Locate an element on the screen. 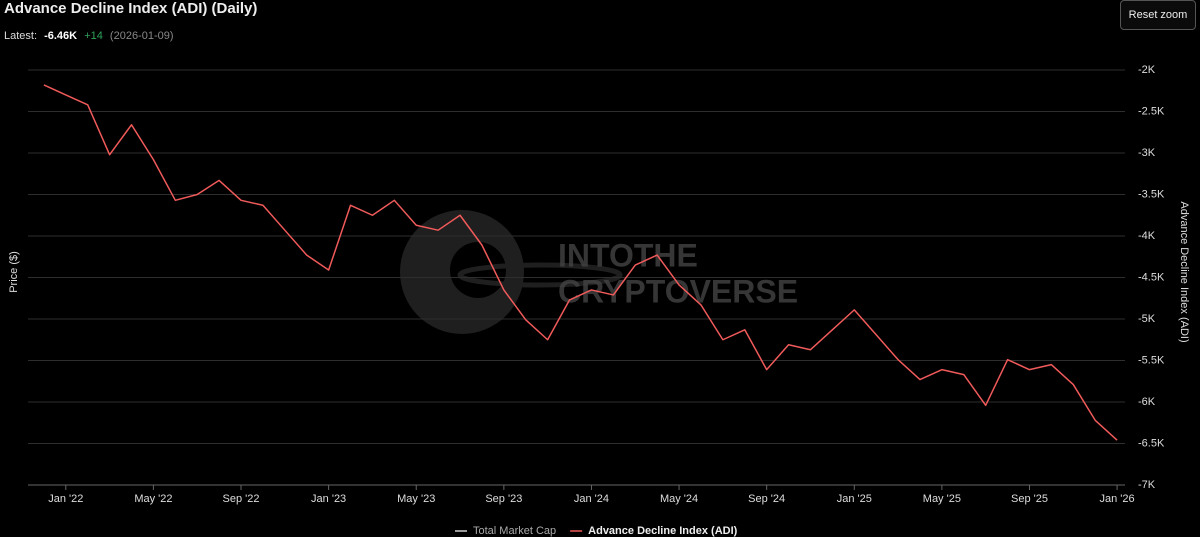 The image size is (1200, 537). logo-circle is located at coordinates (462, 272).